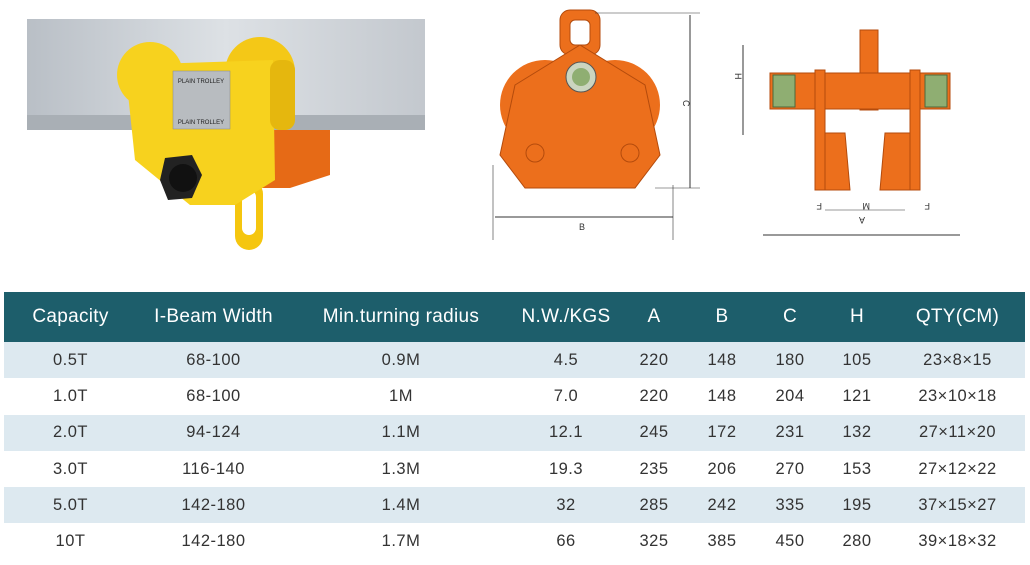 The width and height of the screenshot is (1030, 565). I want to click on table-cell: 23×8×15, so click(957, 360).